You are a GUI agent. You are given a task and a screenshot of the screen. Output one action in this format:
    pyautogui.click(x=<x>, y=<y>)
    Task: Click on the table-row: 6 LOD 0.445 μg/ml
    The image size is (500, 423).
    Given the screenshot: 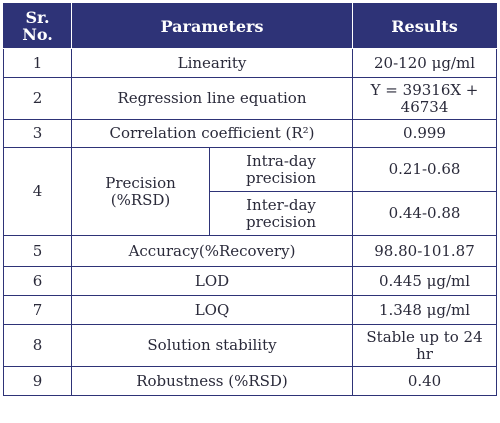 What is the action you would take?
    pyautogui.click(x=250, y=281)
    